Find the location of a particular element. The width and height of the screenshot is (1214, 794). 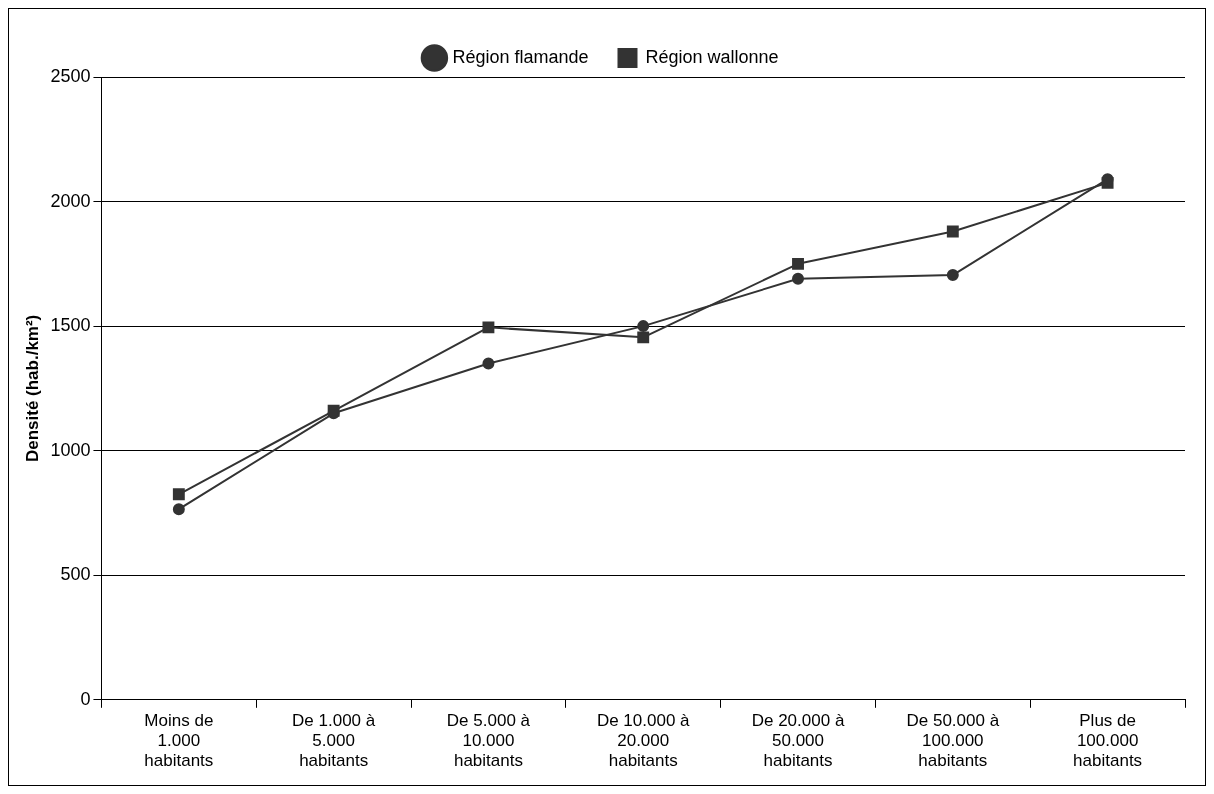

x-tick-label: De 5.000 à 10.000 habitants is located at coordinates (488, 740).